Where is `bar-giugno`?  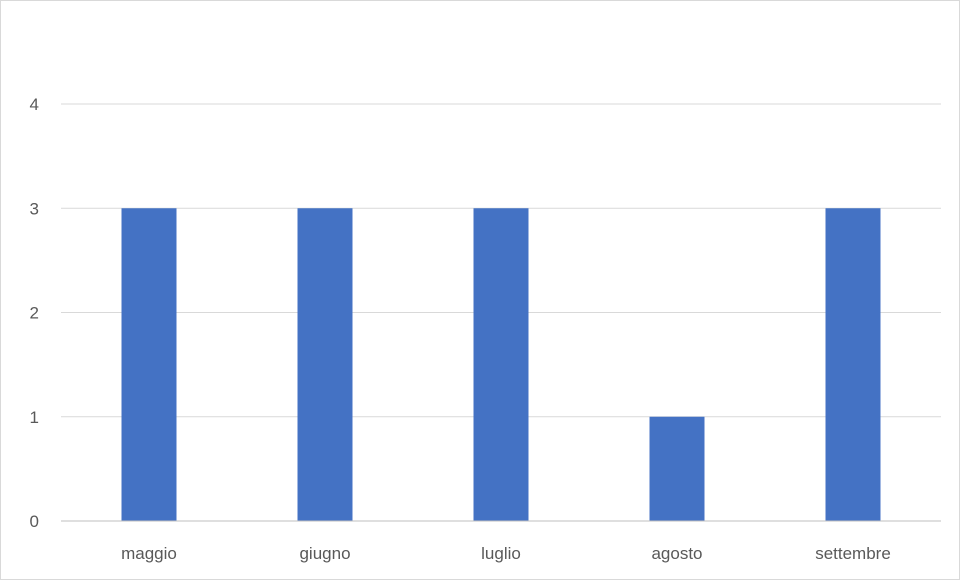 bar-giugno is located at coordinates (325, 364).